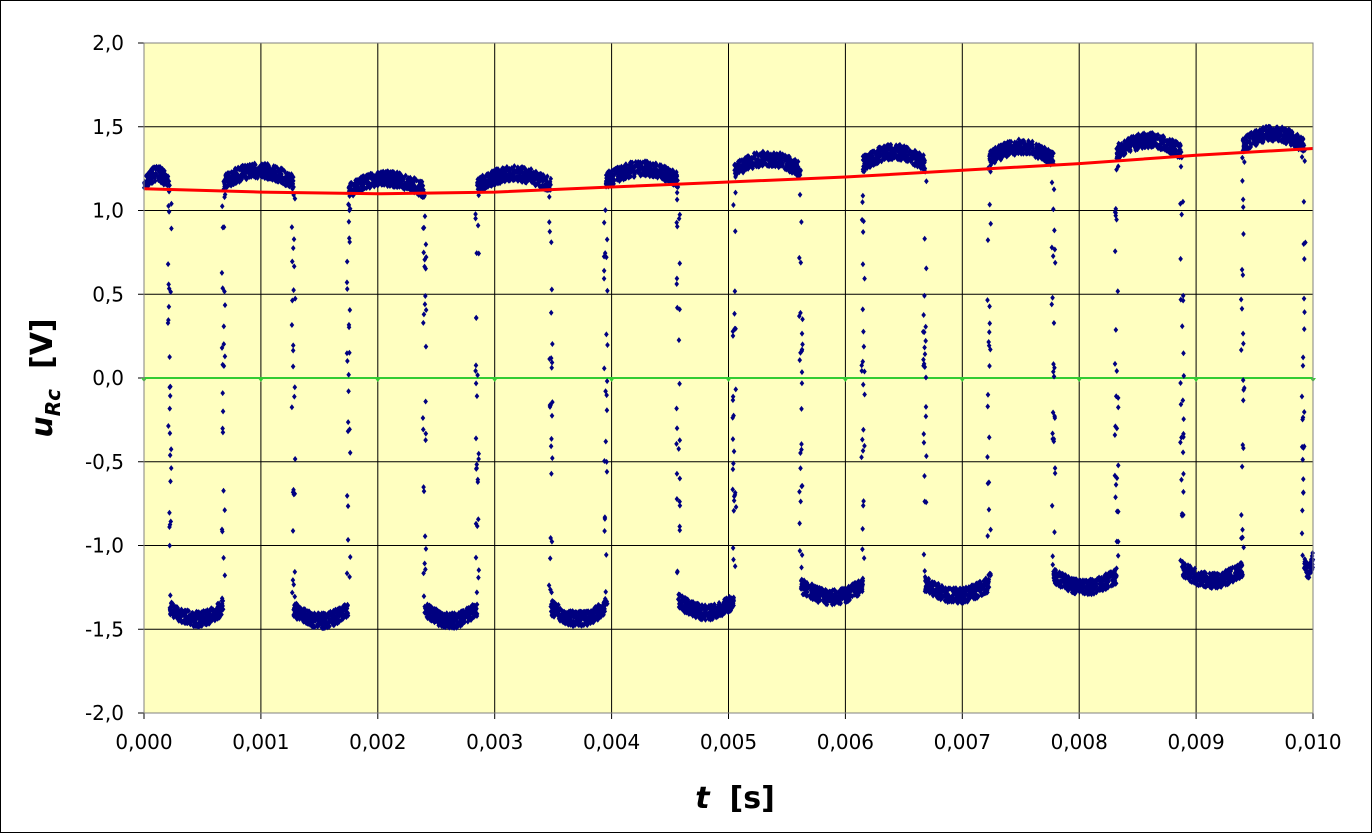 This screenshot has width=1372, height=833. What do you see at coordinates (108, 127) in the screenshot?
I see `y-tick-label: 1,5` at bounding box center [108, 127].